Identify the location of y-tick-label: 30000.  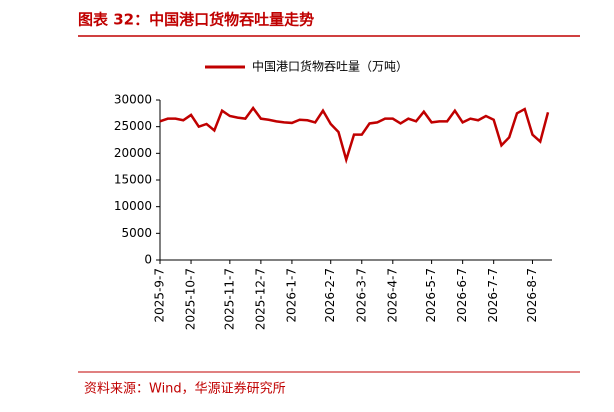
(133, 100).